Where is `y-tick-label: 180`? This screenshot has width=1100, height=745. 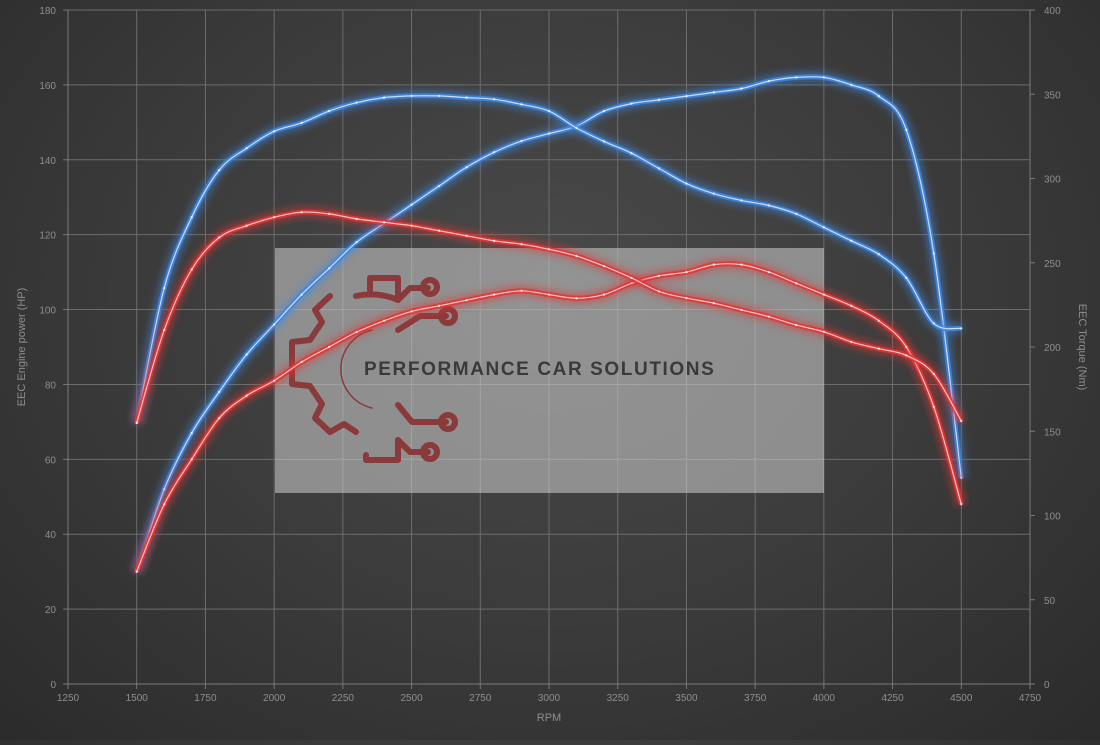
y-tick-label: 180 is located at coordinates (47, 11).